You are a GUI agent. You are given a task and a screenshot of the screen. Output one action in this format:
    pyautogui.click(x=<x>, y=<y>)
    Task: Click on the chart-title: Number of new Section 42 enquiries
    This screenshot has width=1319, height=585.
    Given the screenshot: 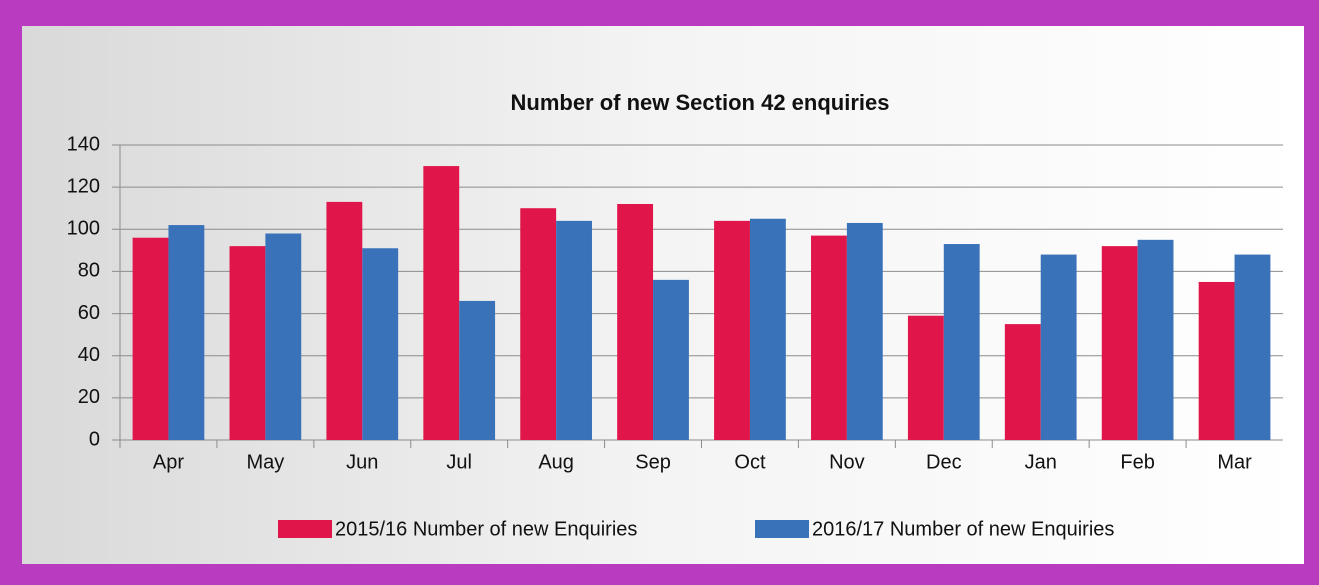 What is the action you would take?
    pyautogui.click(x=700, y=102)
    